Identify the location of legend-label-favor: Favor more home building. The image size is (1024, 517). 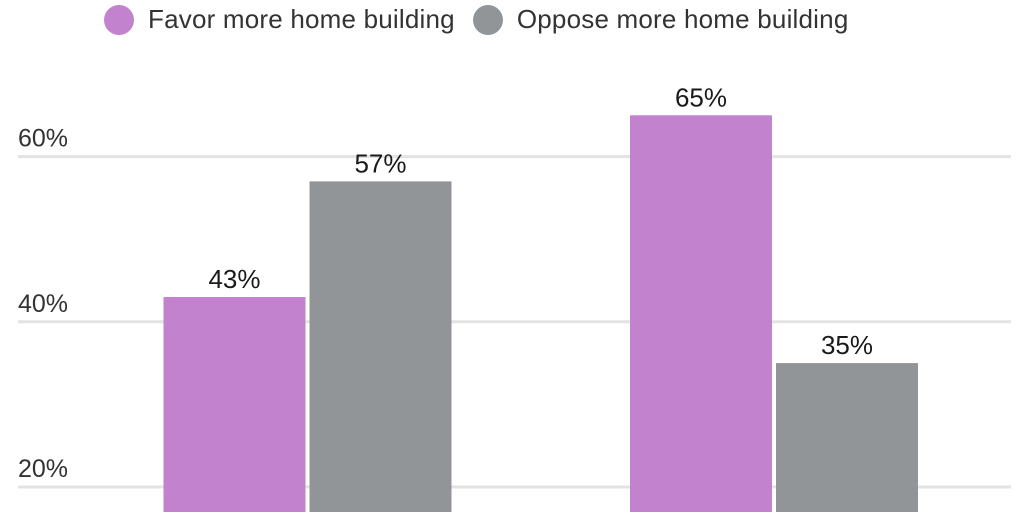
(301, 19).